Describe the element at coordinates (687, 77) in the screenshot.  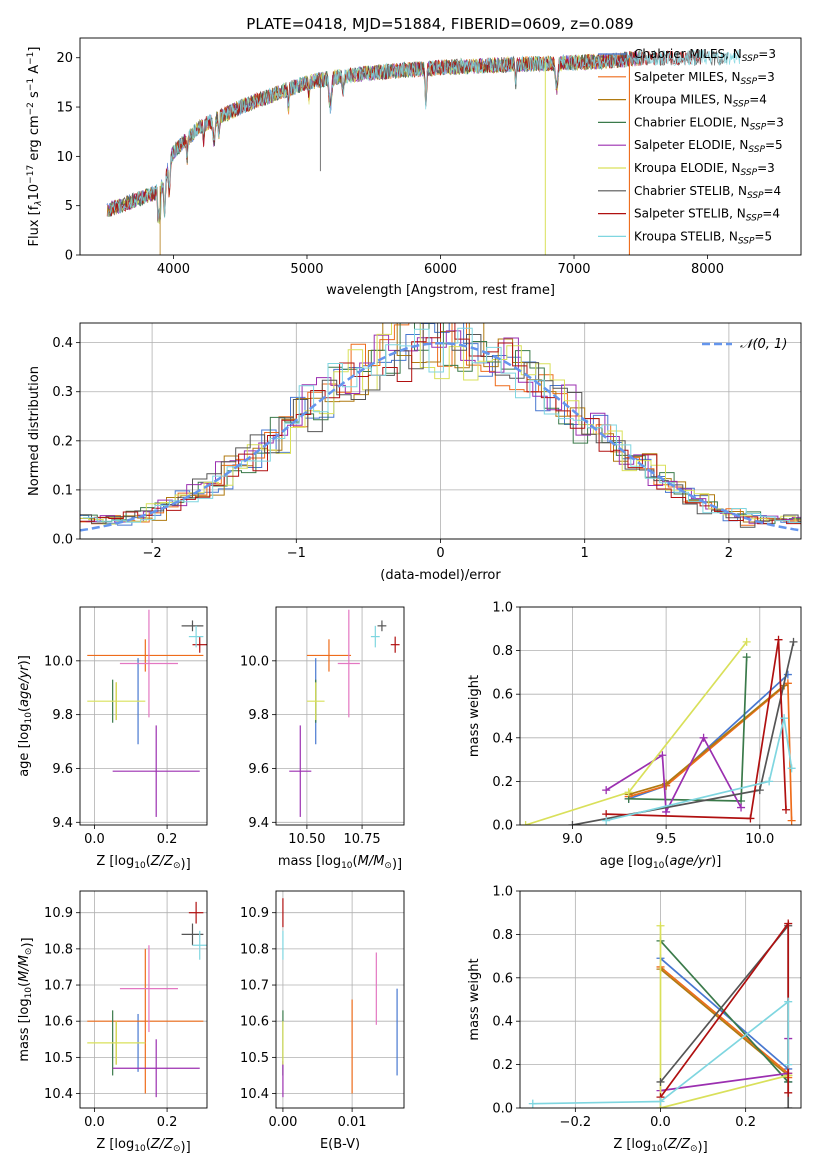
I see `label-part: Salpeter MILES, N` at that location.